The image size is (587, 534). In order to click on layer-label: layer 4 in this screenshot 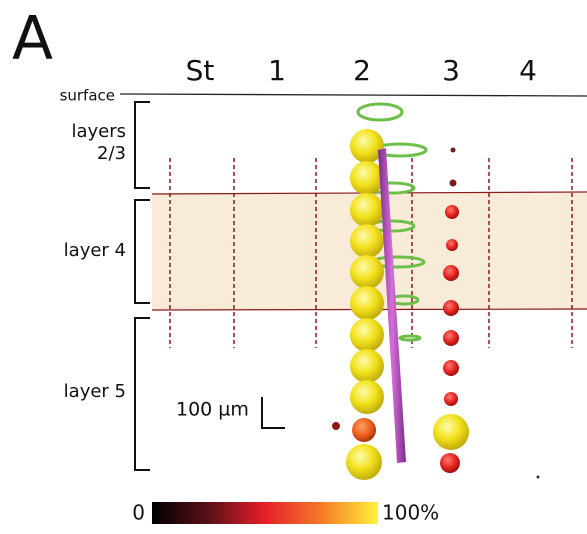, I will do `click(95, 250)`.